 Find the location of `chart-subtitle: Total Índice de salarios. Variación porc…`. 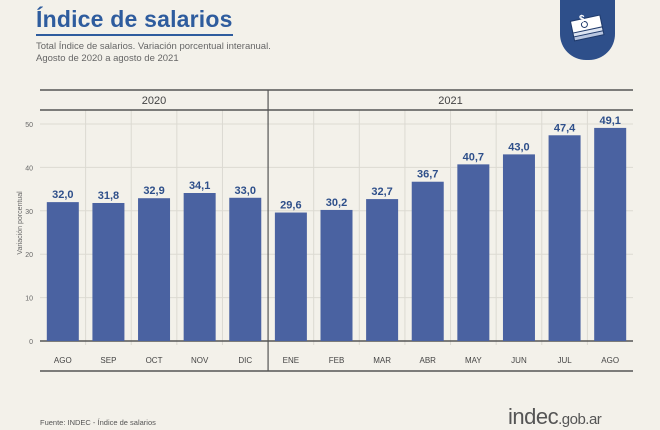

chart-subtitle: Total Índice de salarios. Variación porc… is located at coordinates (153, 53).